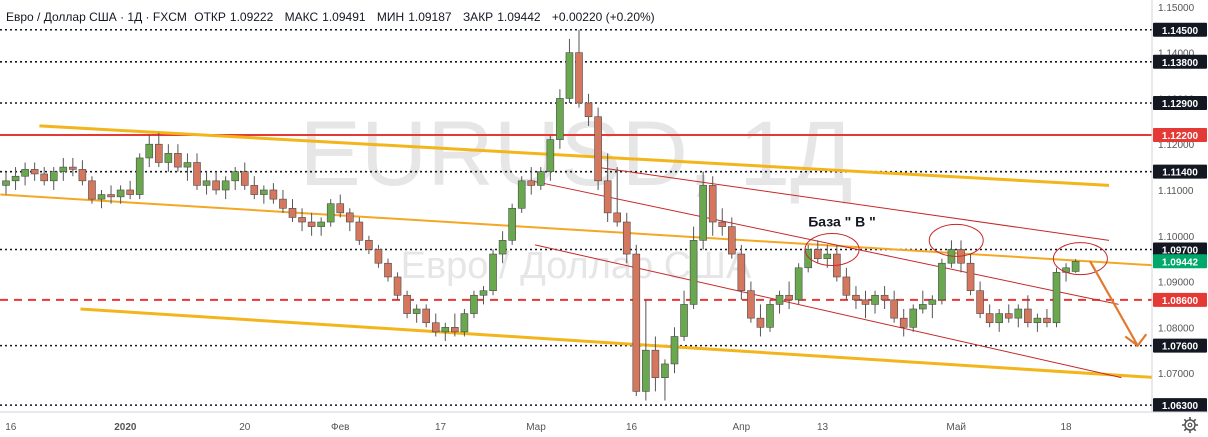  I want to click on y-tick-label: 1.14000, so click(1176, 54).